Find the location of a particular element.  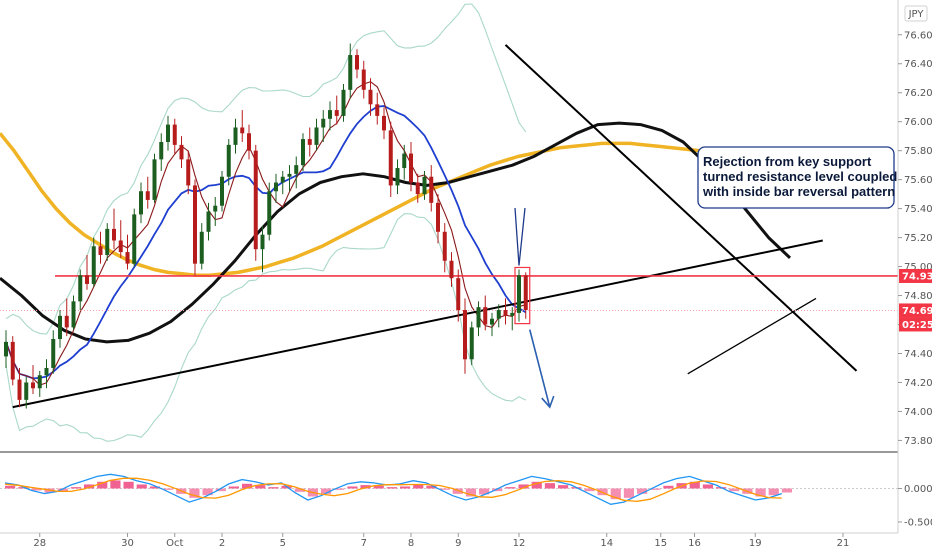

oscillator-pane is located at coordinates (449, 489).